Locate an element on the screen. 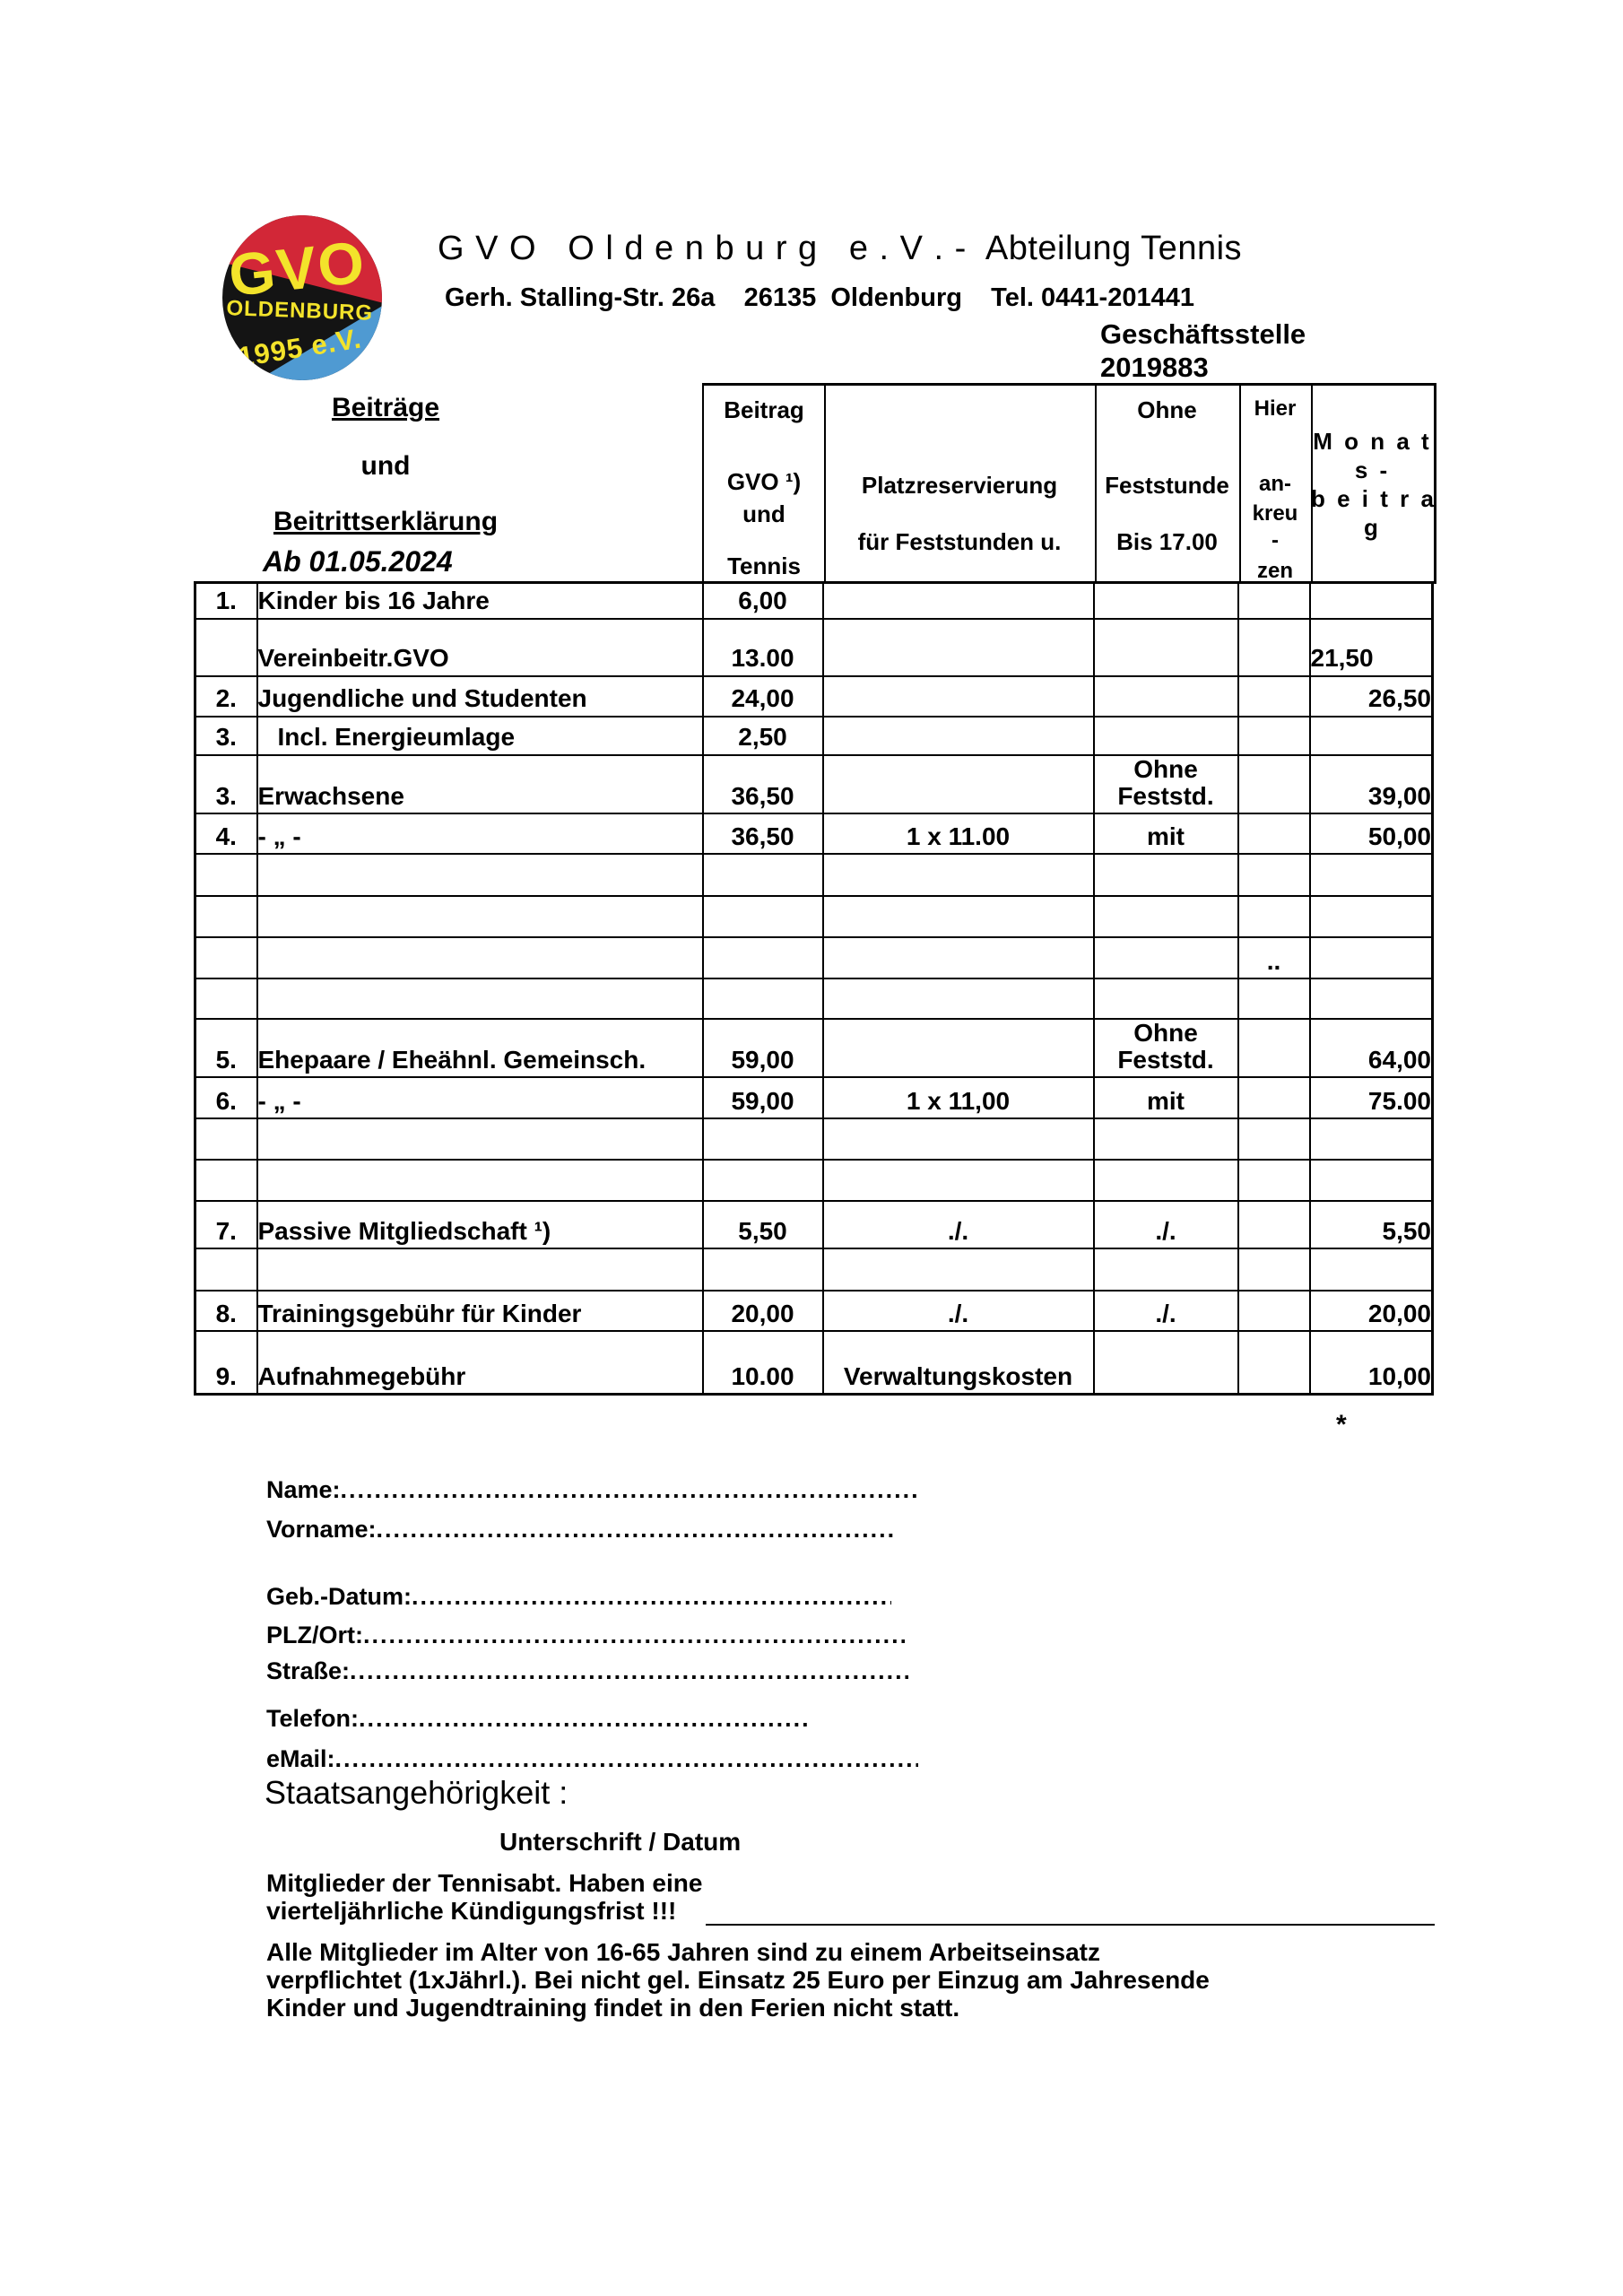  col-header-beitrag: und is located at coordinates (763, 513).